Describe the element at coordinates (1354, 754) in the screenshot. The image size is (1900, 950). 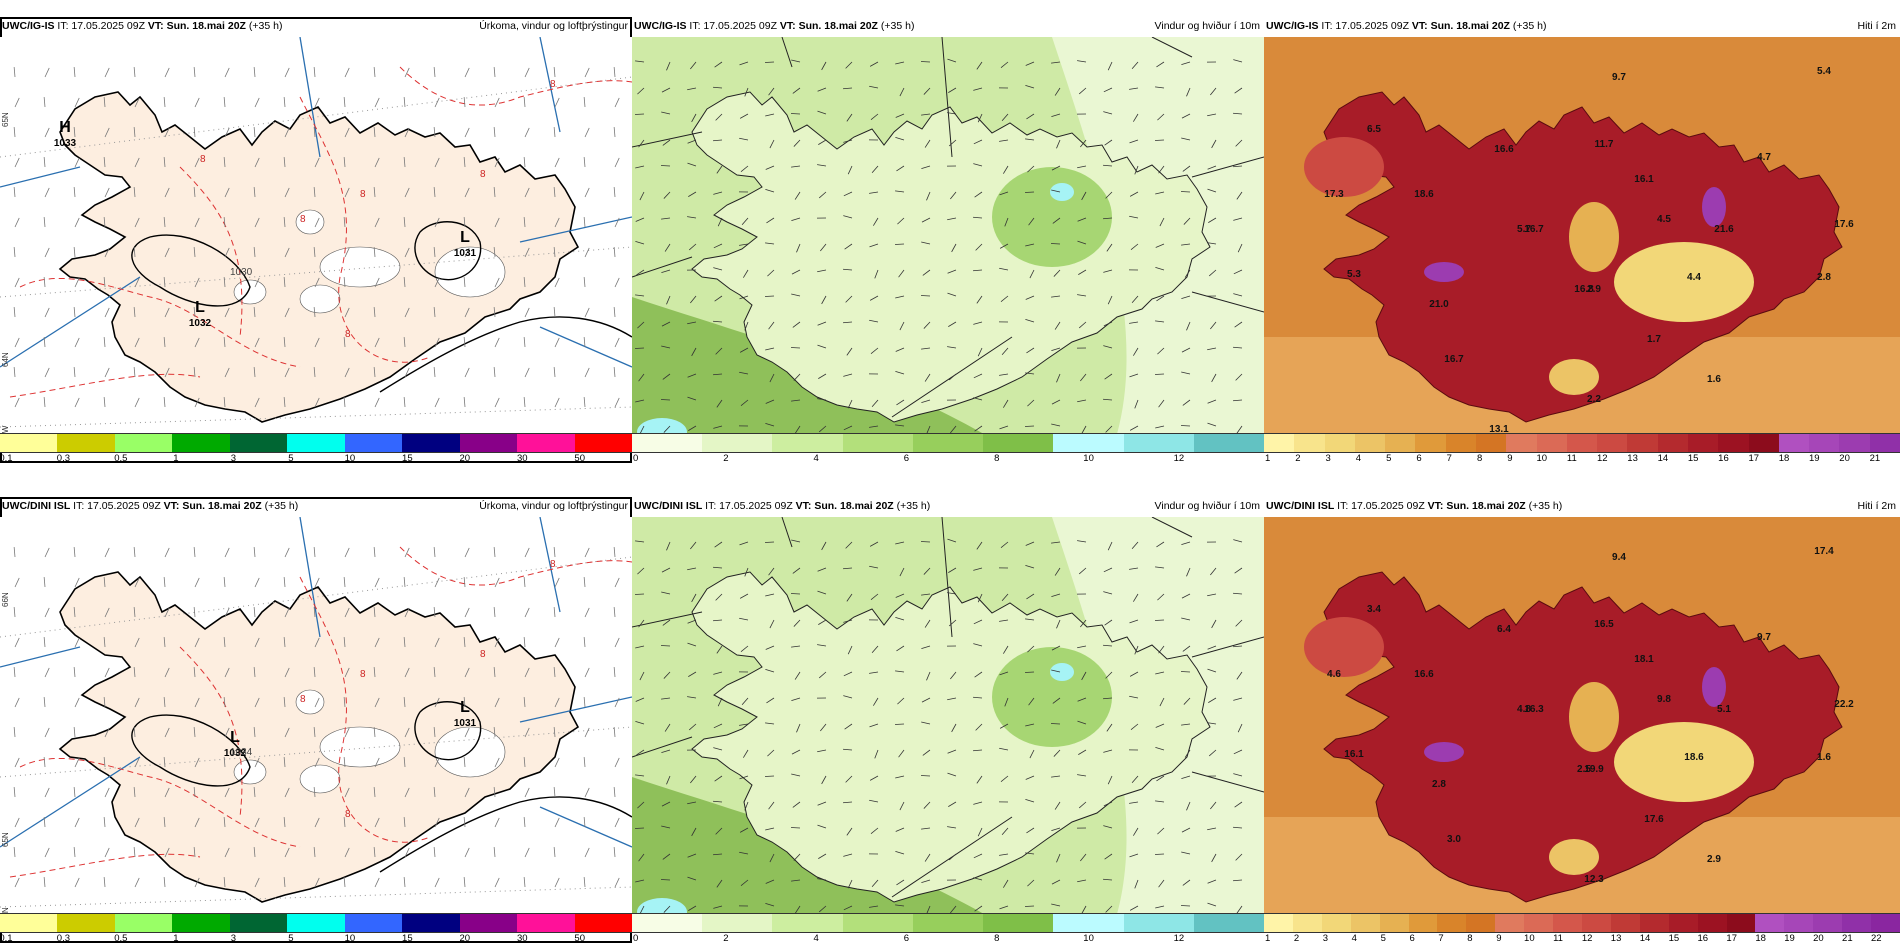
I see `temperature-value: 16.1` at that location.